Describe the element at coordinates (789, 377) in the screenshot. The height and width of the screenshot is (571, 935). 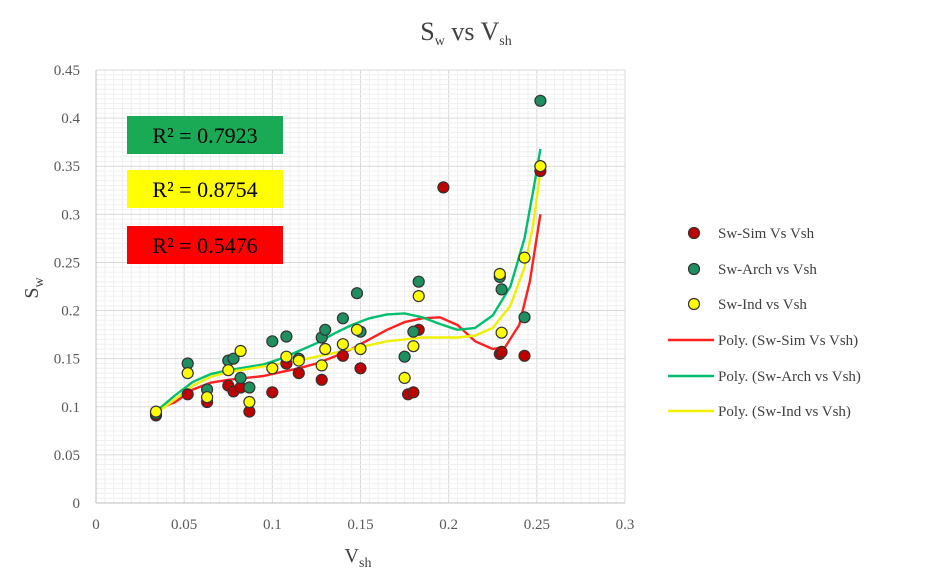
I see `legend-label: Poly. (Sw-Arch vs Vsh)` at that location.